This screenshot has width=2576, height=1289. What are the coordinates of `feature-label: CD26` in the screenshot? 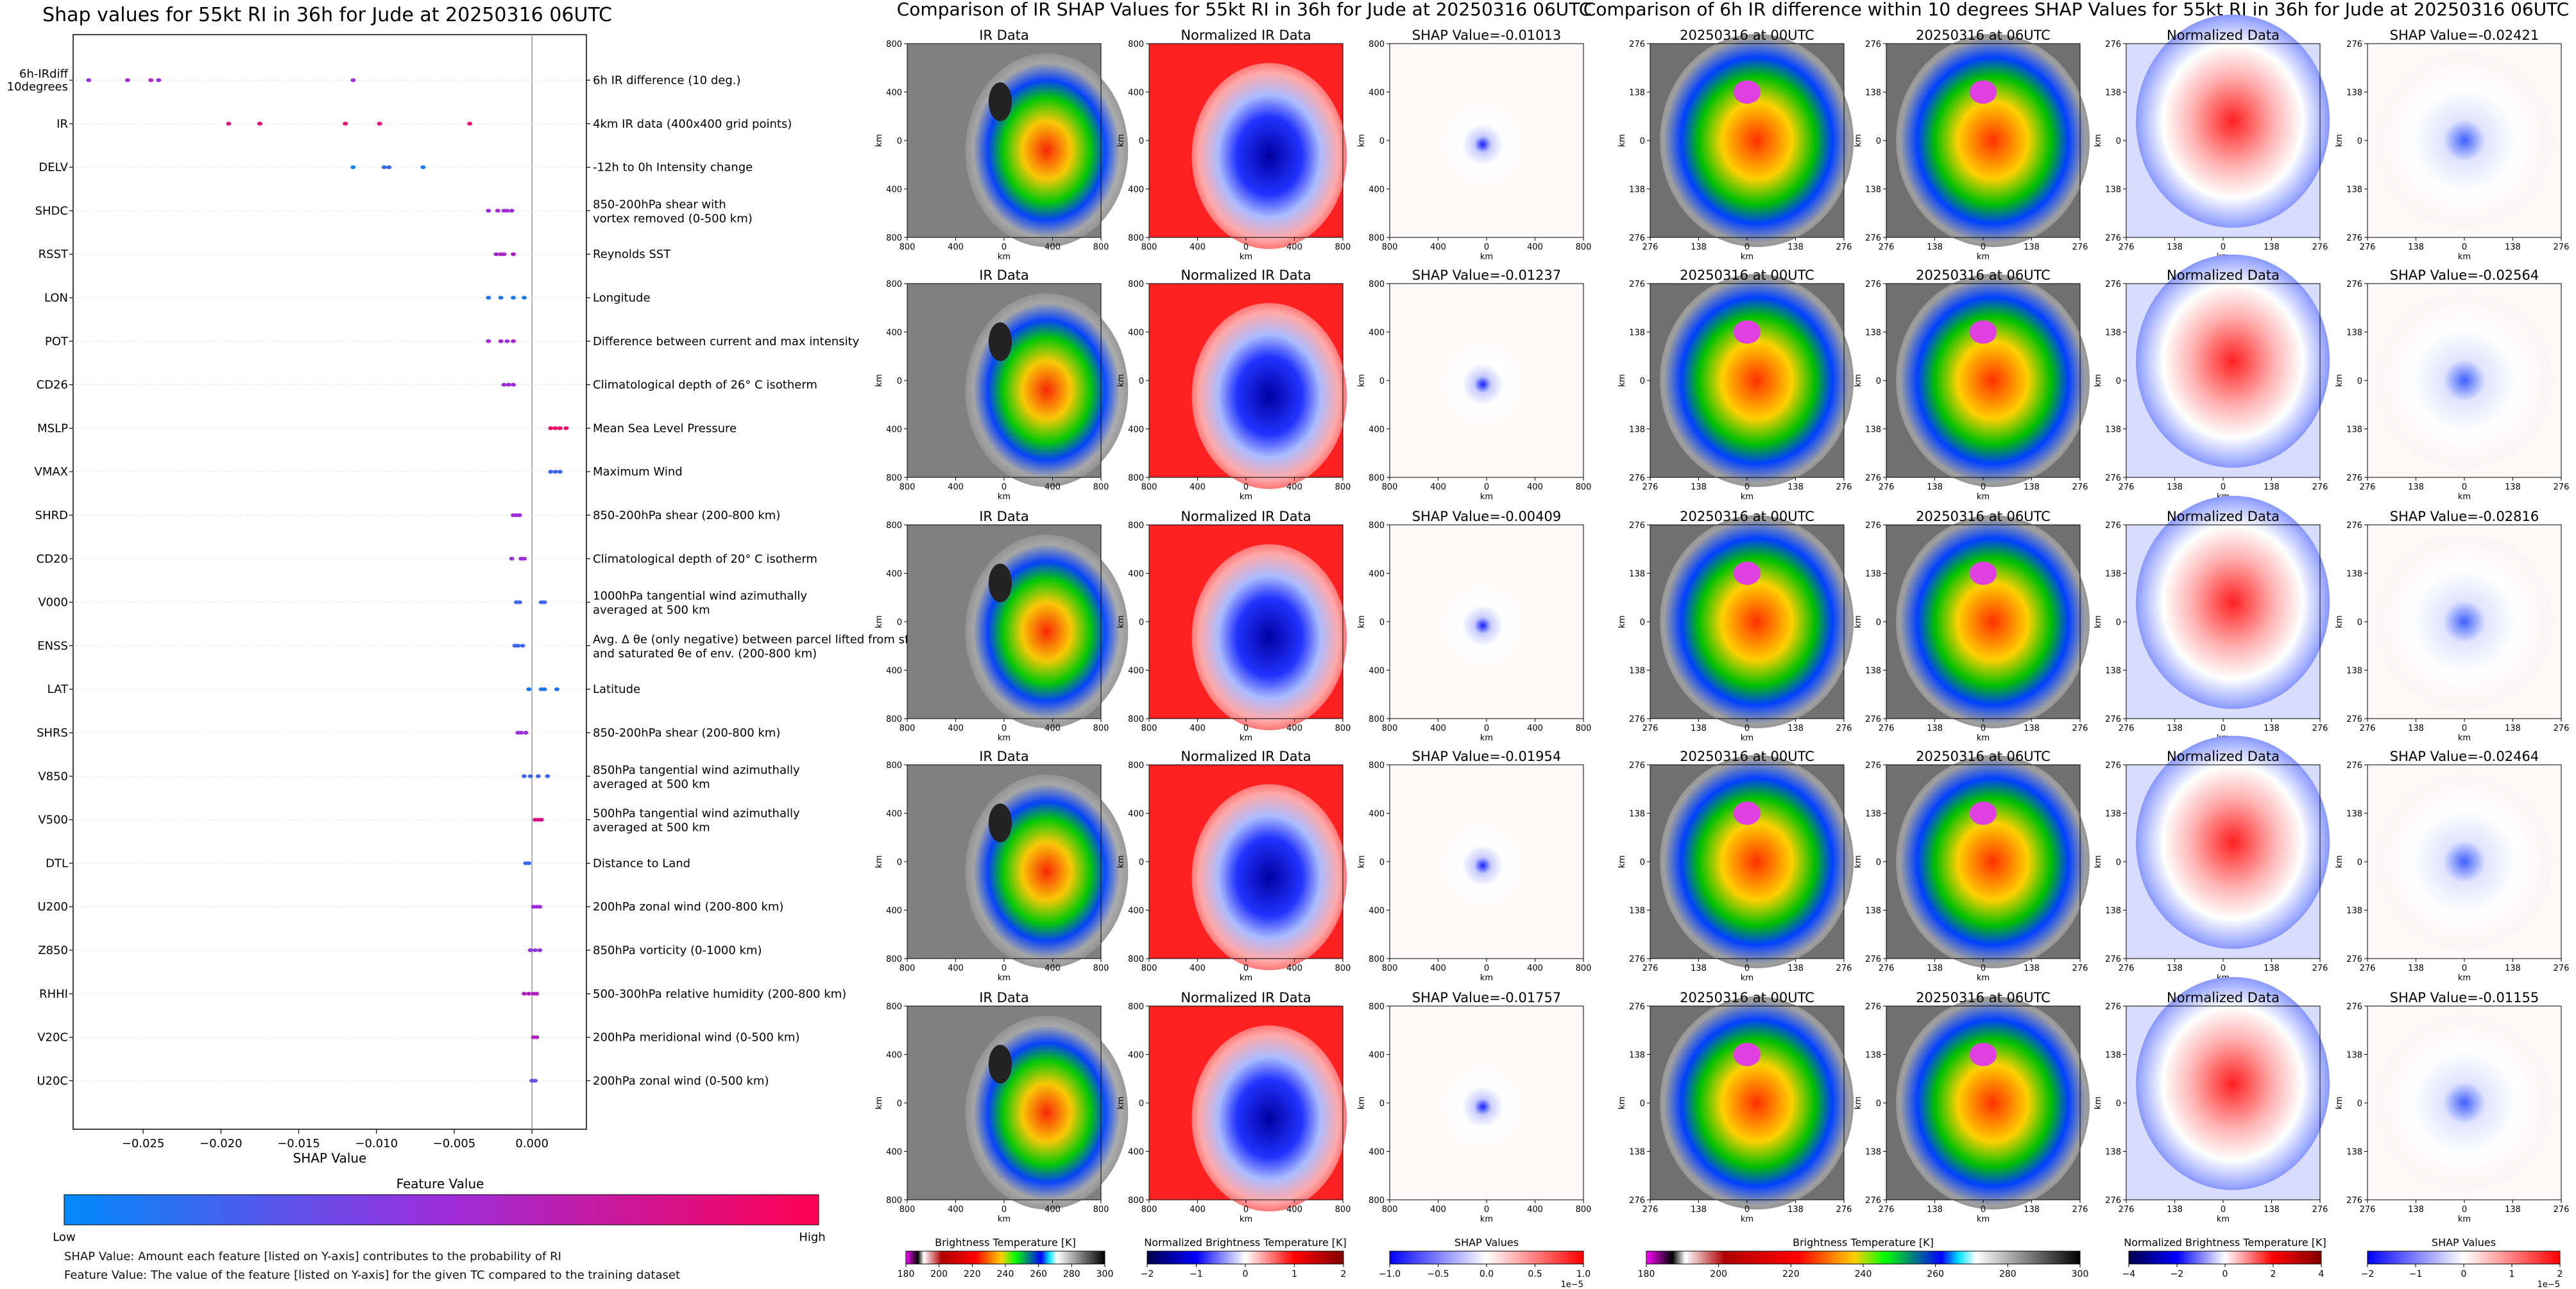 It's located at (53, 386).